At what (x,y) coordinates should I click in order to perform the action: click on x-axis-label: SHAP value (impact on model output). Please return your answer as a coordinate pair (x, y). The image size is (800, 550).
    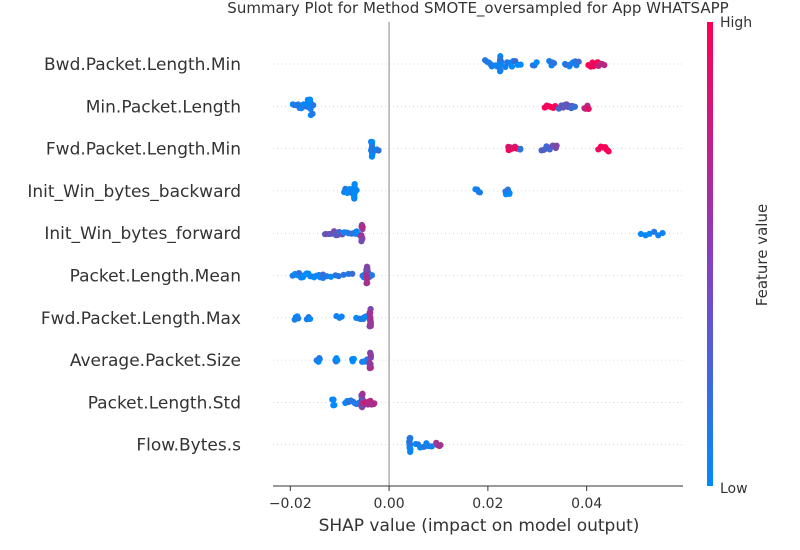
    Looking at the image, I should click on (479, 526).